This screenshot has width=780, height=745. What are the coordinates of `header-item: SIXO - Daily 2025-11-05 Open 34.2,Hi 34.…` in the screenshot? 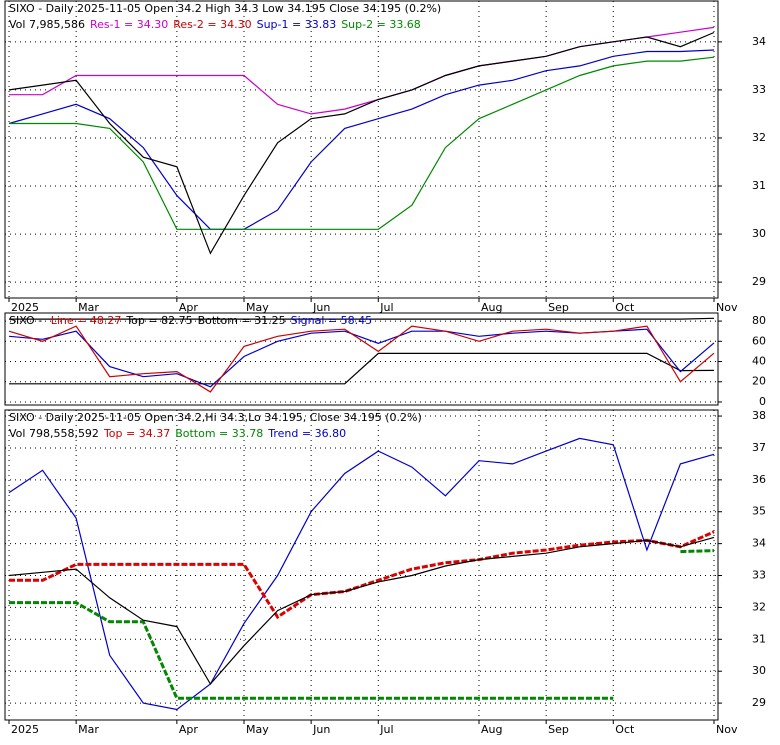 It's located at (215, 417).